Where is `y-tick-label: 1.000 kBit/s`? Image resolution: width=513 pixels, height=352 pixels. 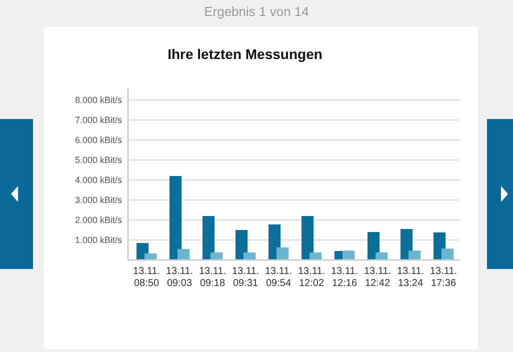
y-tick-label: 1.000 kBit/s is located at coordinates (98, 240).